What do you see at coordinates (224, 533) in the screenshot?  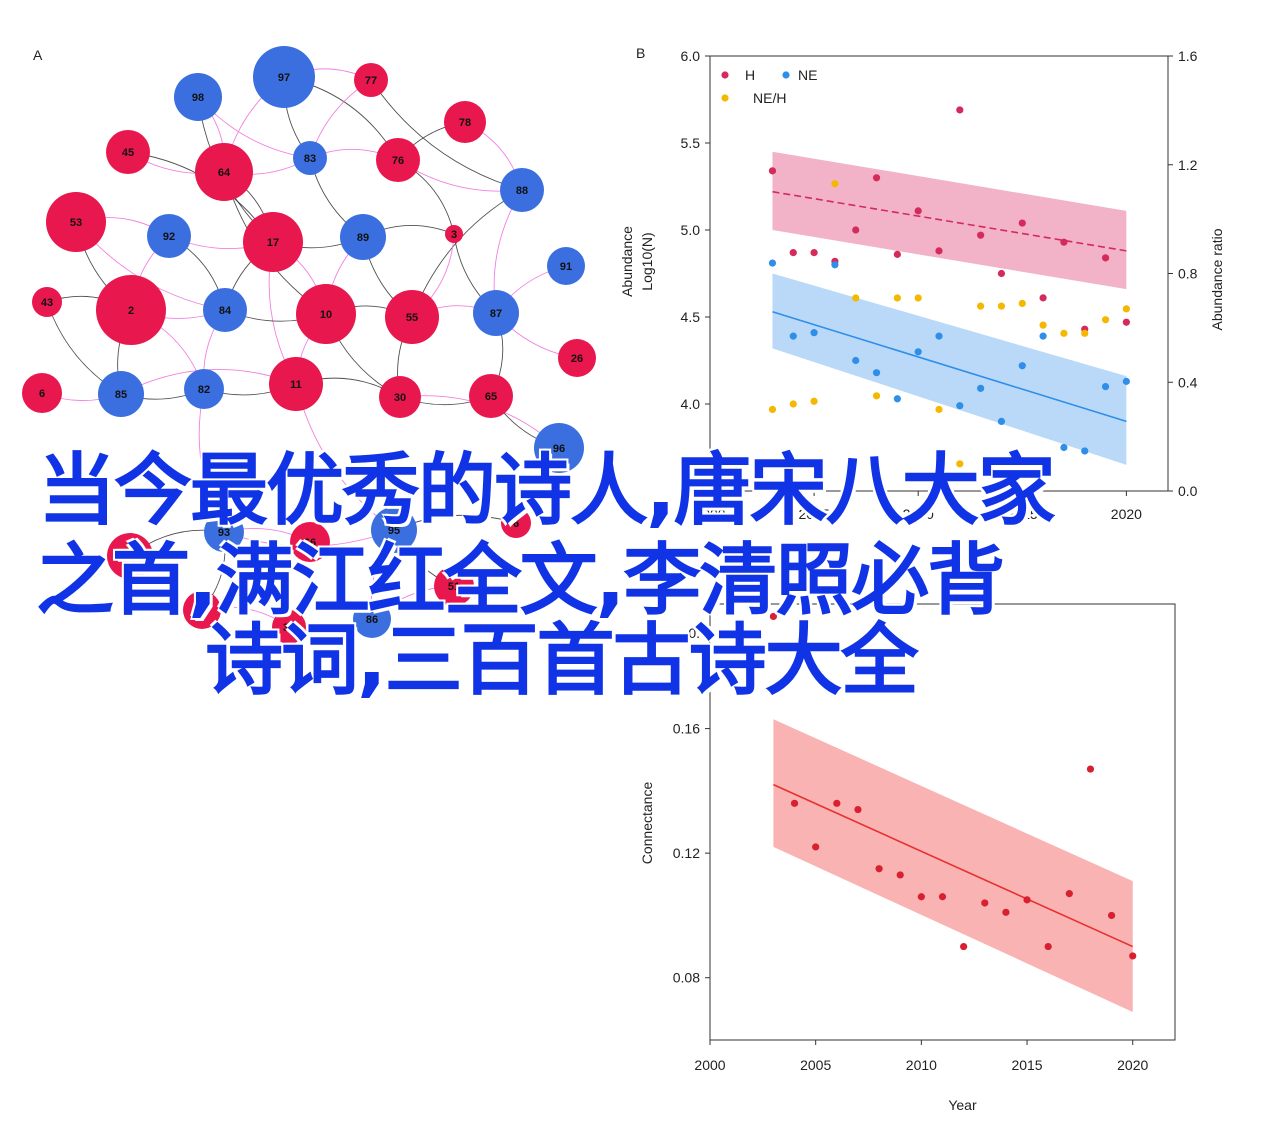 I see `network-node-label: 93` at bounding box center [224, 533].